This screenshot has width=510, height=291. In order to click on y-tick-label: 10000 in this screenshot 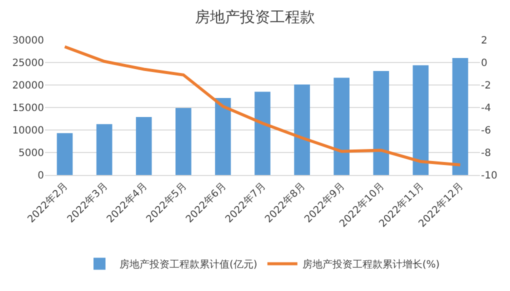, I will do `click(28, 131)`.